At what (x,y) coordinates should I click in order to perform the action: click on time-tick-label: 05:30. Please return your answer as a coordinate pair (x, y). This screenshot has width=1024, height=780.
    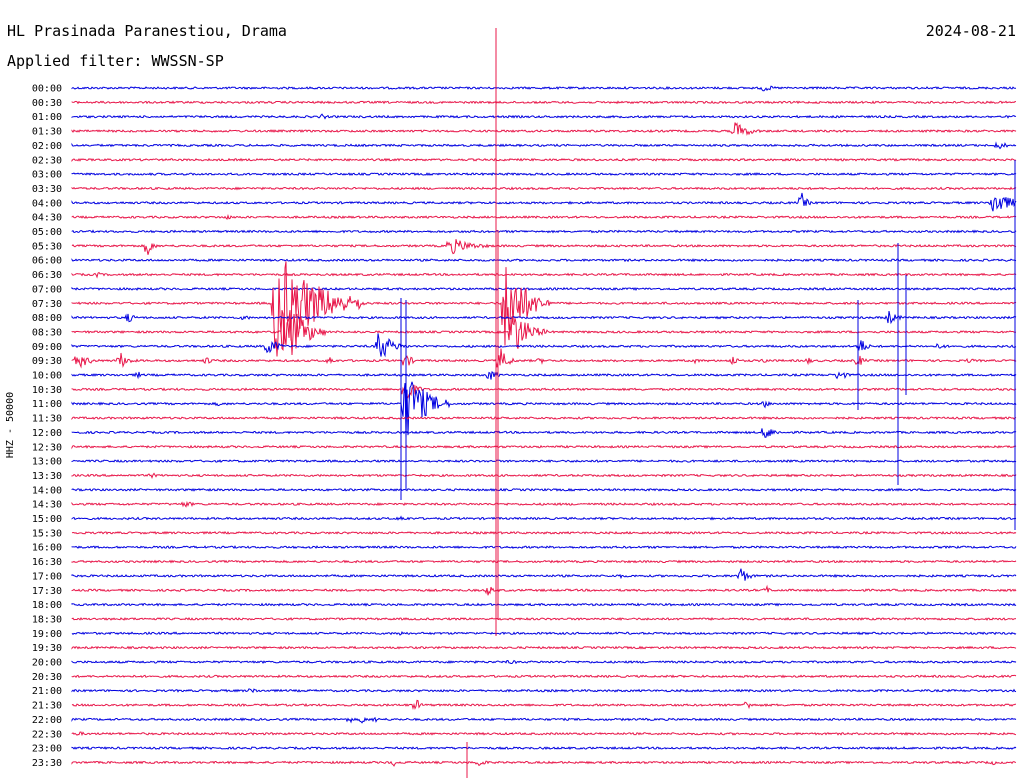
    Looking at the image, I should click on (47, 246).